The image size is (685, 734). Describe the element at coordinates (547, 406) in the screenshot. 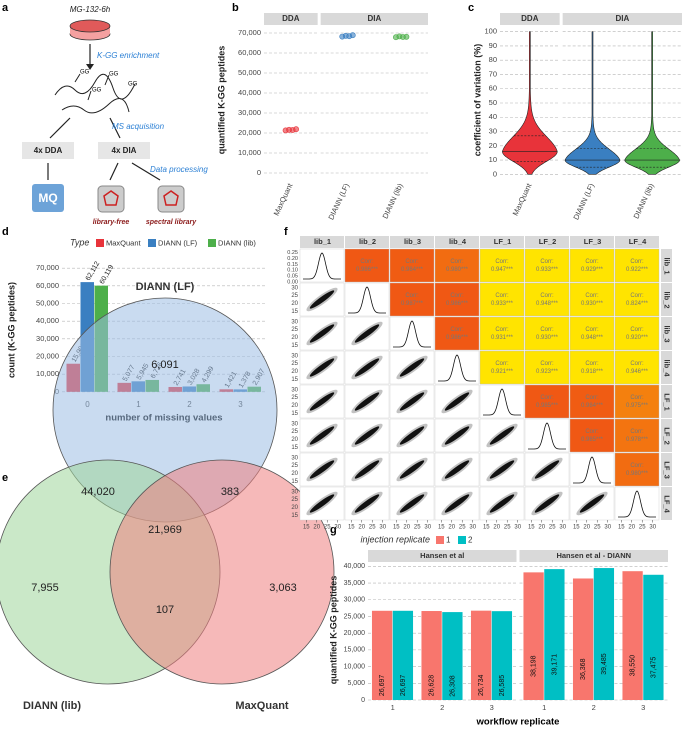

I see `corr-label: 0.985***` at that location.